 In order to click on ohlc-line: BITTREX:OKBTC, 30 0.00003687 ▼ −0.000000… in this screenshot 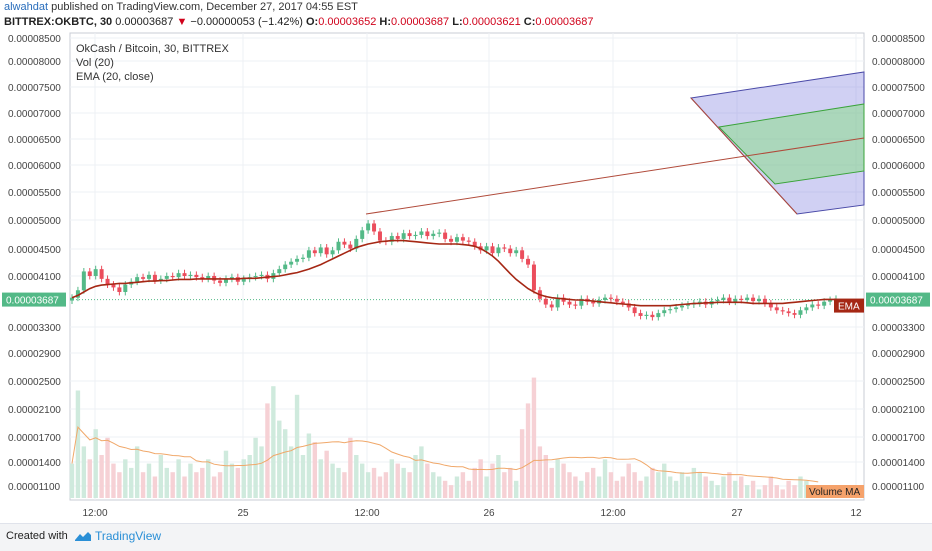, I will do `click(299, 22)`.